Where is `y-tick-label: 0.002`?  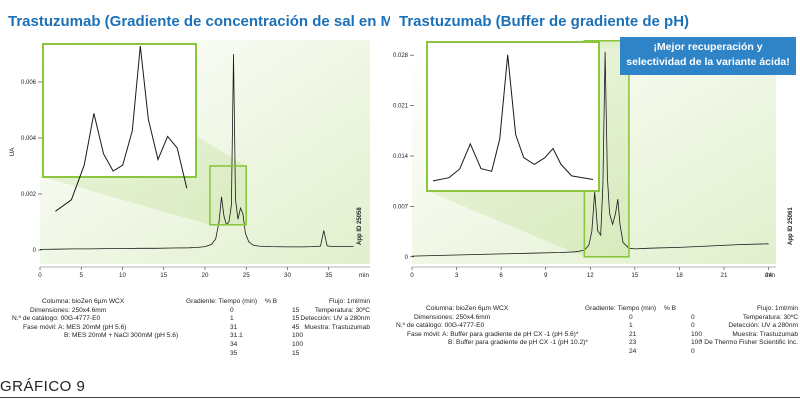
y-tick-label: 0.002 is located at coordinates (29, 195).